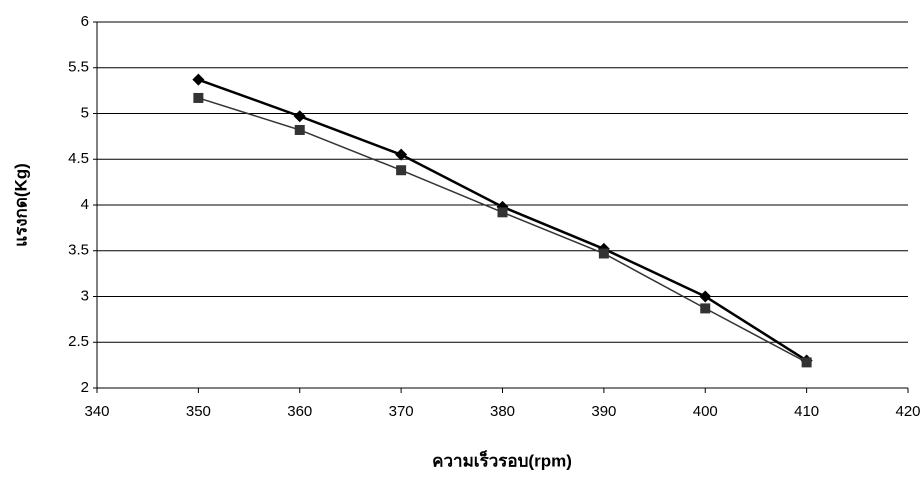 The width and height of the screenshot is (923, 477). Describe the element at coordinates (85, 387) in the screenshot. I see `y-tick-label: 2` at that location.